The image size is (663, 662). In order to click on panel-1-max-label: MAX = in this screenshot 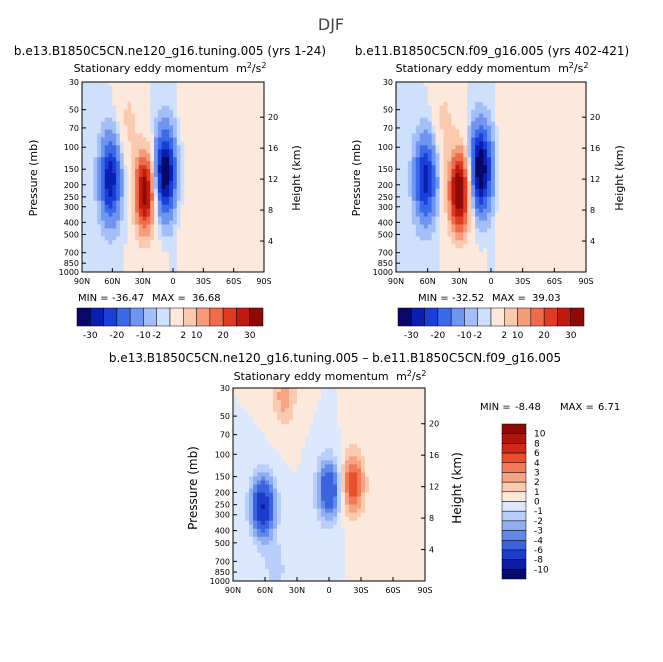, I will do `click(169, 298)`.